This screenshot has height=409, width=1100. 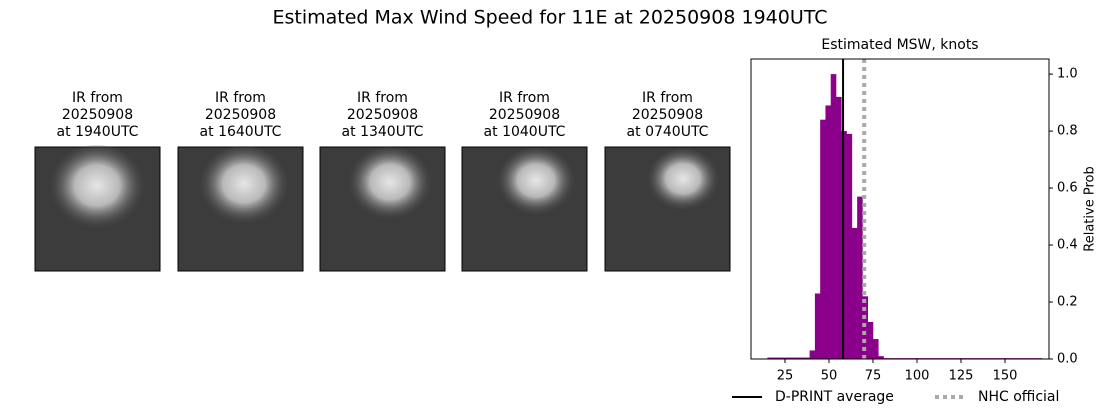 What do you see at coordinates (785, 376) in the screenshot?
I see `x-tick-label: 25` at bounding box center [785, 376].